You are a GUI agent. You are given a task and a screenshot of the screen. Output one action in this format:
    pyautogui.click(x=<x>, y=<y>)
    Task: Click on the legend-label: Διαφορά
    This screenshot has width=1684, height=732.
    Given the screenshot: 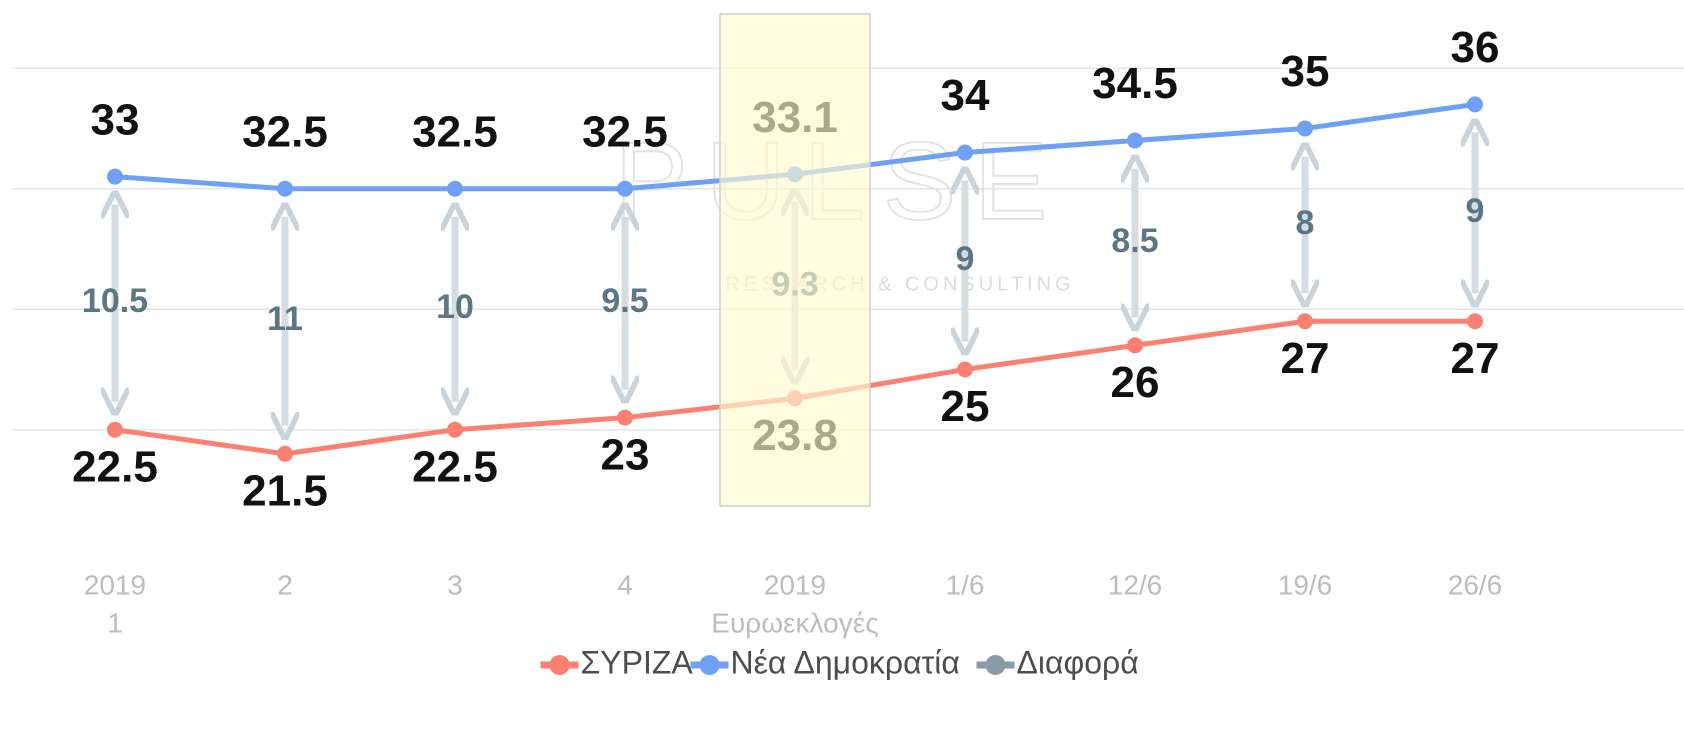 What is the action you would take?
    pyautogui.click(x=1078, y=662)
    